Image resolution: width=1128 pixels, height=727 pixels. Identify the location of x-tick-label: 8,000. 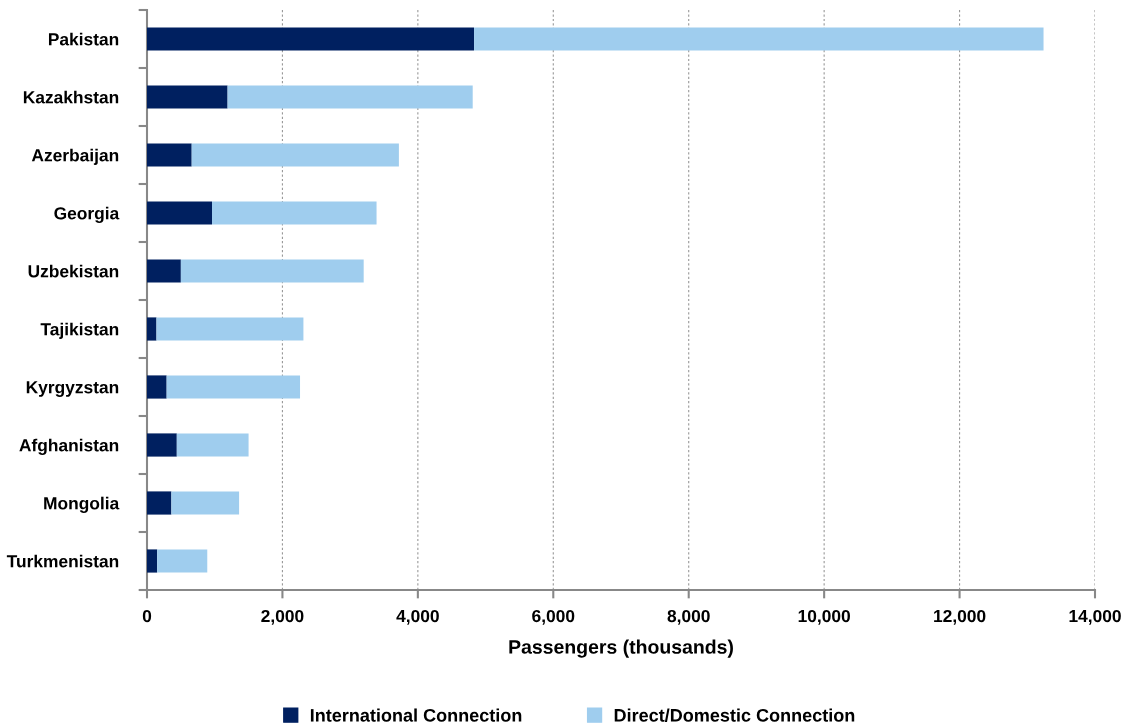
(688, 617).